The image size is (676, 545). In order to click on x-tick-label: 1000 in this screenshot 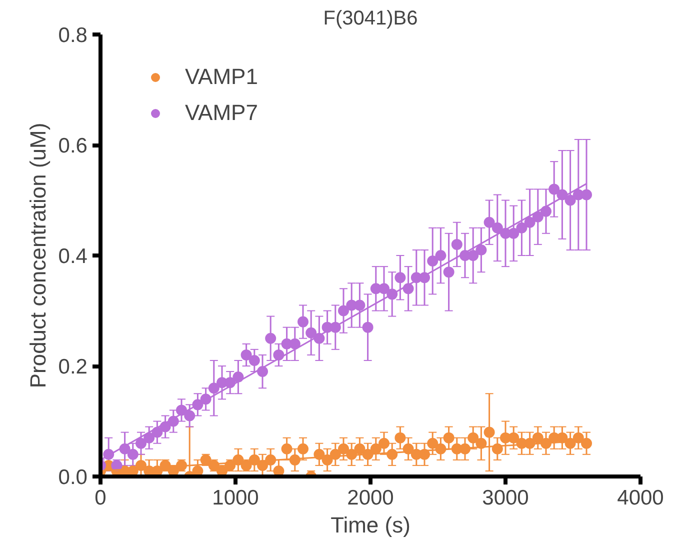, I will do `click(235, 498)`.